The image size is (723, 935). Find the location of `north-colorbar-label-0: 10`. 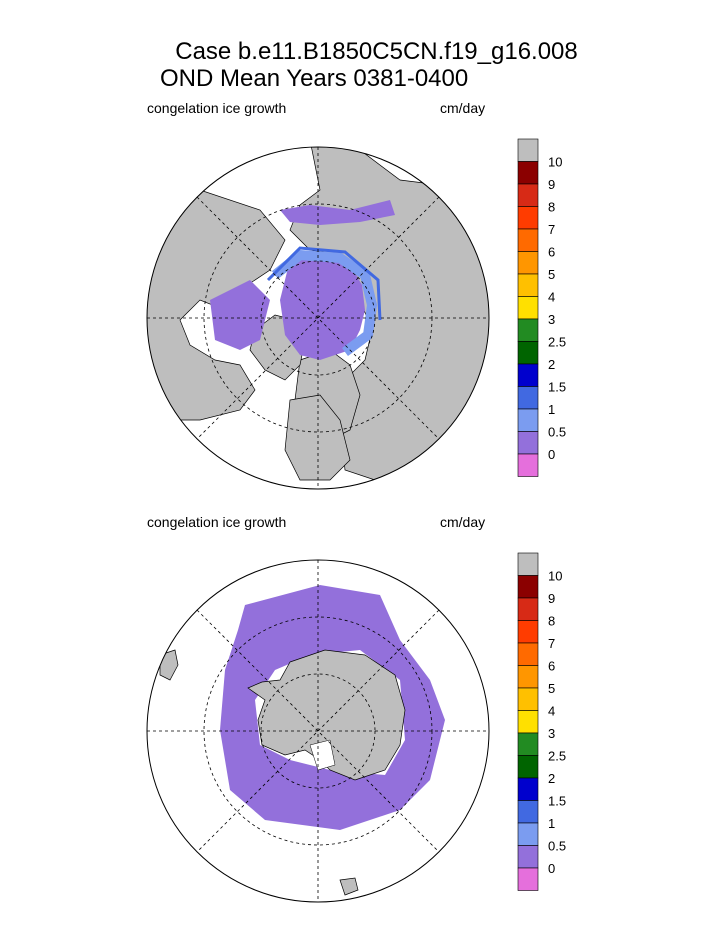

north-colorbar-label-0: 10 is located at coordinates (555, 162).